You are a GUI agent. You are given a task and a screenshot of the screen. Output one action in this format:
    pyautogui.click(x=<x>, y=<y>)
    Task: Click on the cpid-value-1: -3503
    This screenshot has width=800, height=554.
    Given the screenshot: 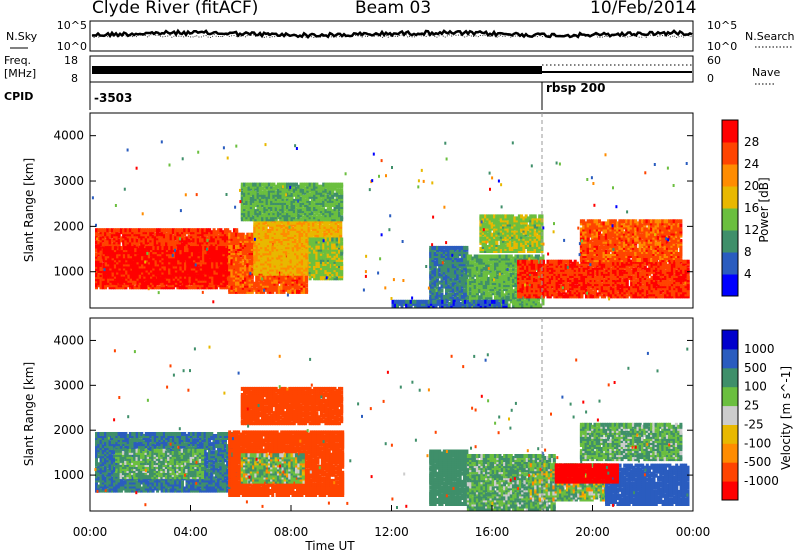 What is the action you would take?
    pyautogui.click(x=113, y=98)
    